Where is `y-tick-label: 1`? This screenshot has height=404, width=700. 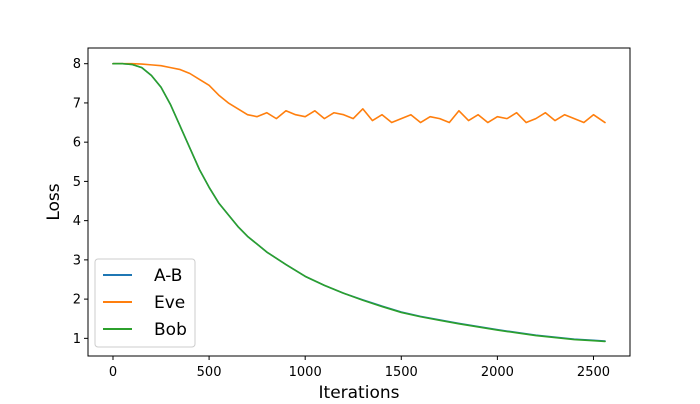 y-tick-label: 1 is located at coordinates (77, 339).